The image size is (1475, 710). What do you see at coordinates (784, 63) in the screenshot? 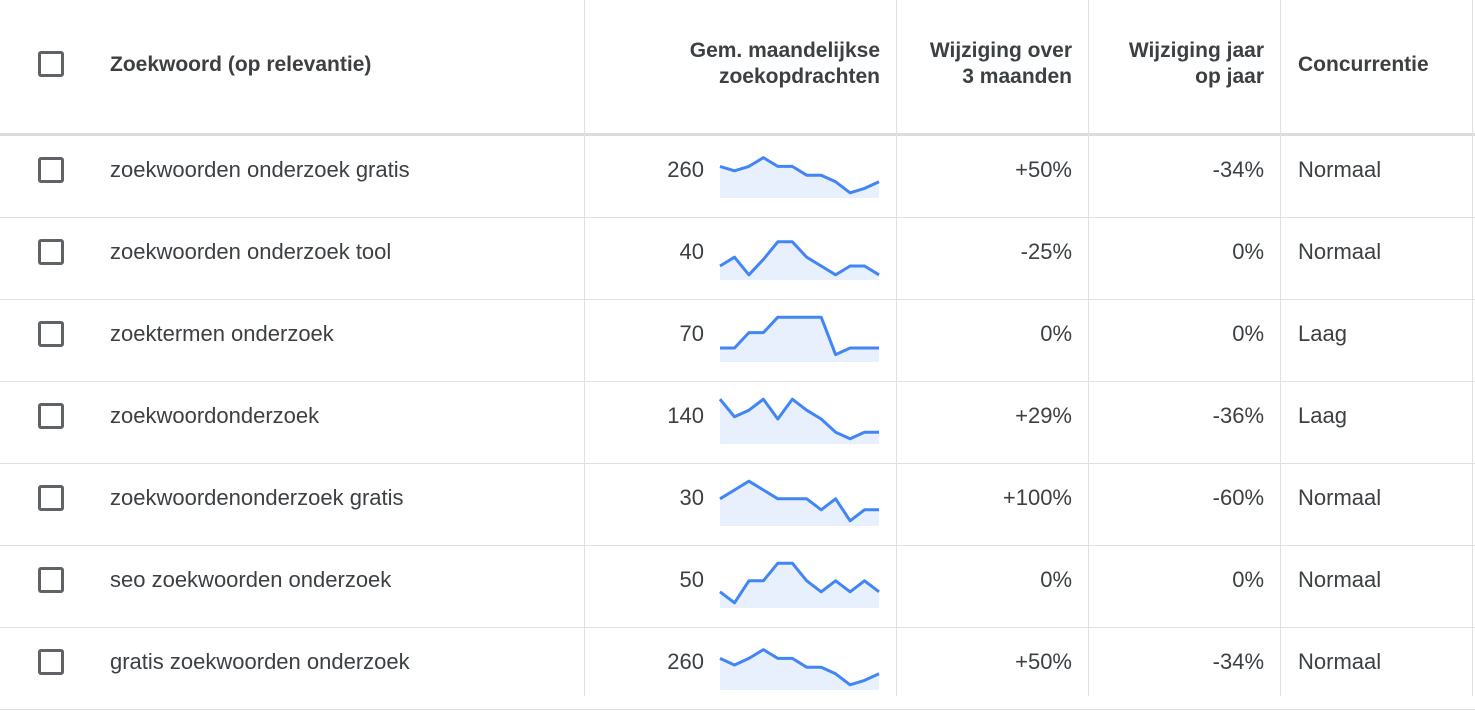
I see `header-avg-searches: Gem. maandelijkse zoekopdrachten` at bounding box center [784, 63].